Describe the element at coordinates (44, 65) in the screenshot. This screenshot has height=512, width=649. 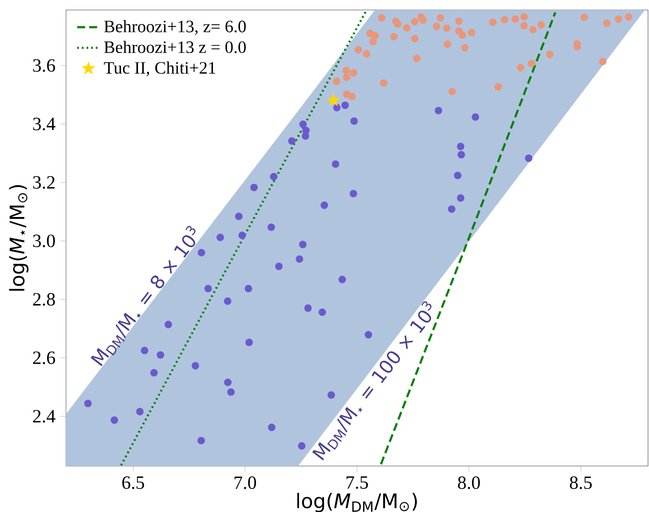
I see `y-tick-label: 3.6` at that location.